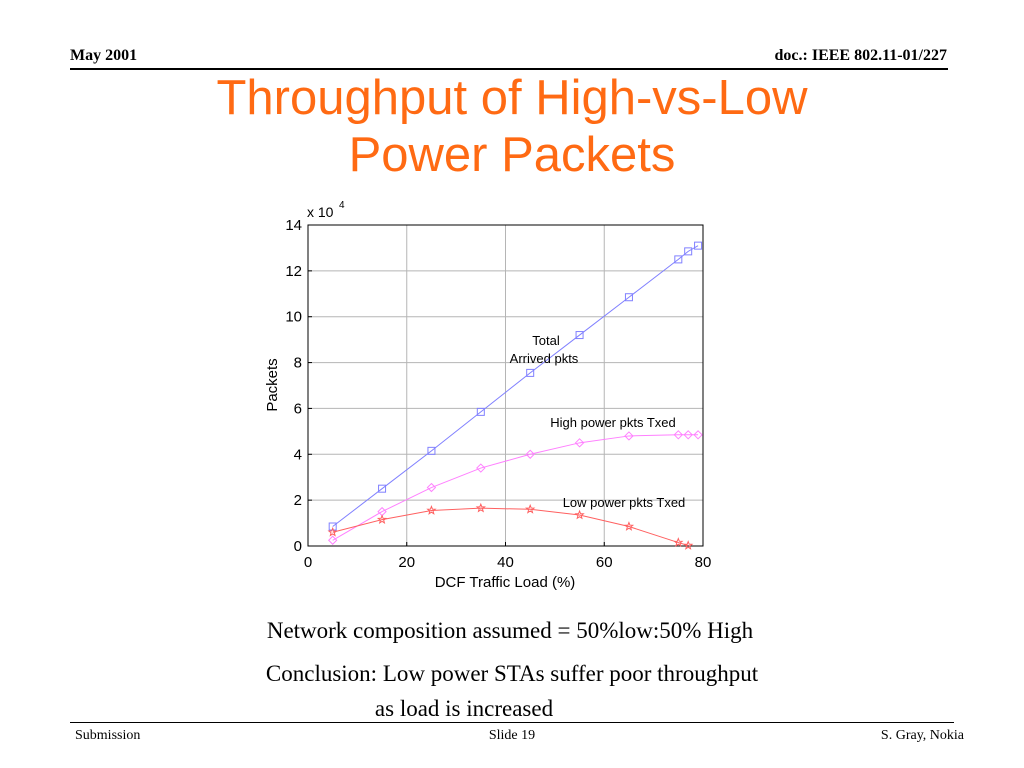 This screenshot has height=768, width=1024. Describe the element at coordinates (342, 205) in the screenshot. I see `y-multiplier-exponent: 4` at that location.